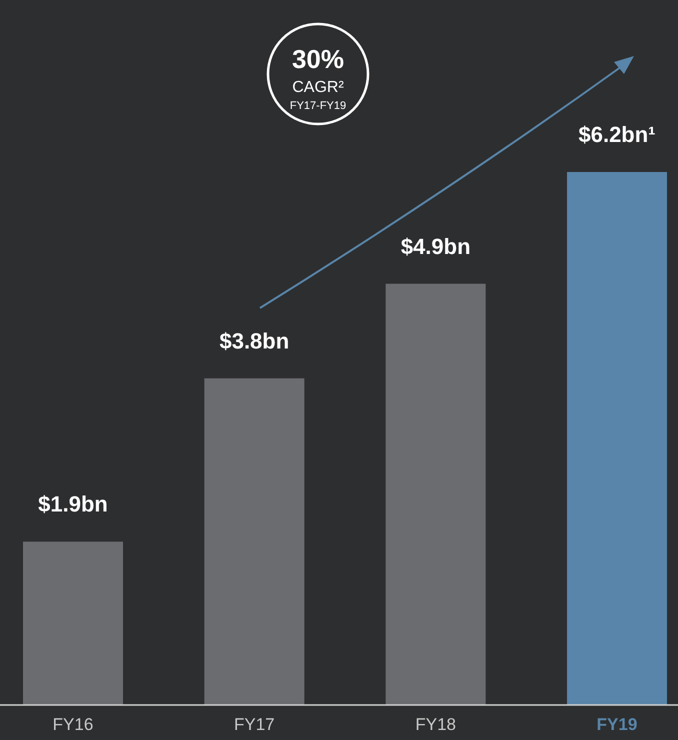  I want to click on x-tick-label: FY19, so click(617, 724).